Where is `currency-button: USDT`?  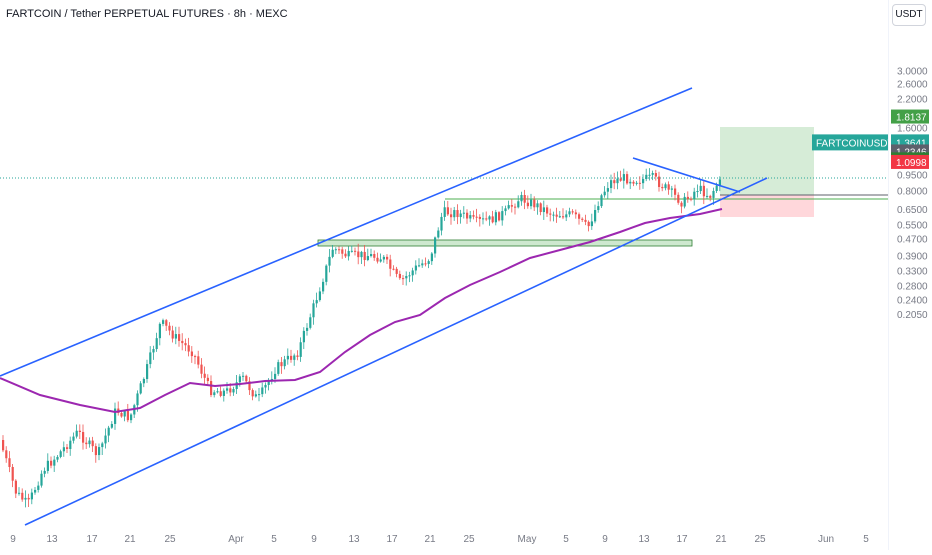
currency-button: USDT is located at coordinates (909, 15).